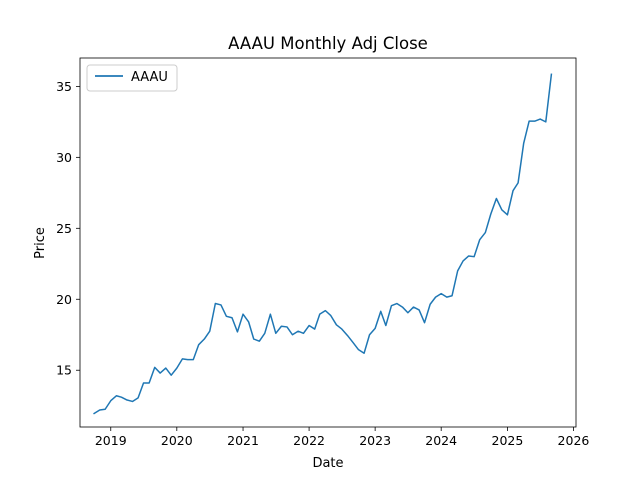 This screenshot has height=484, width=640. What do you see at coordinates (243, 440) in the screenshot?
I see `x-tick-label: 2021` at bounding box center [243, 440].